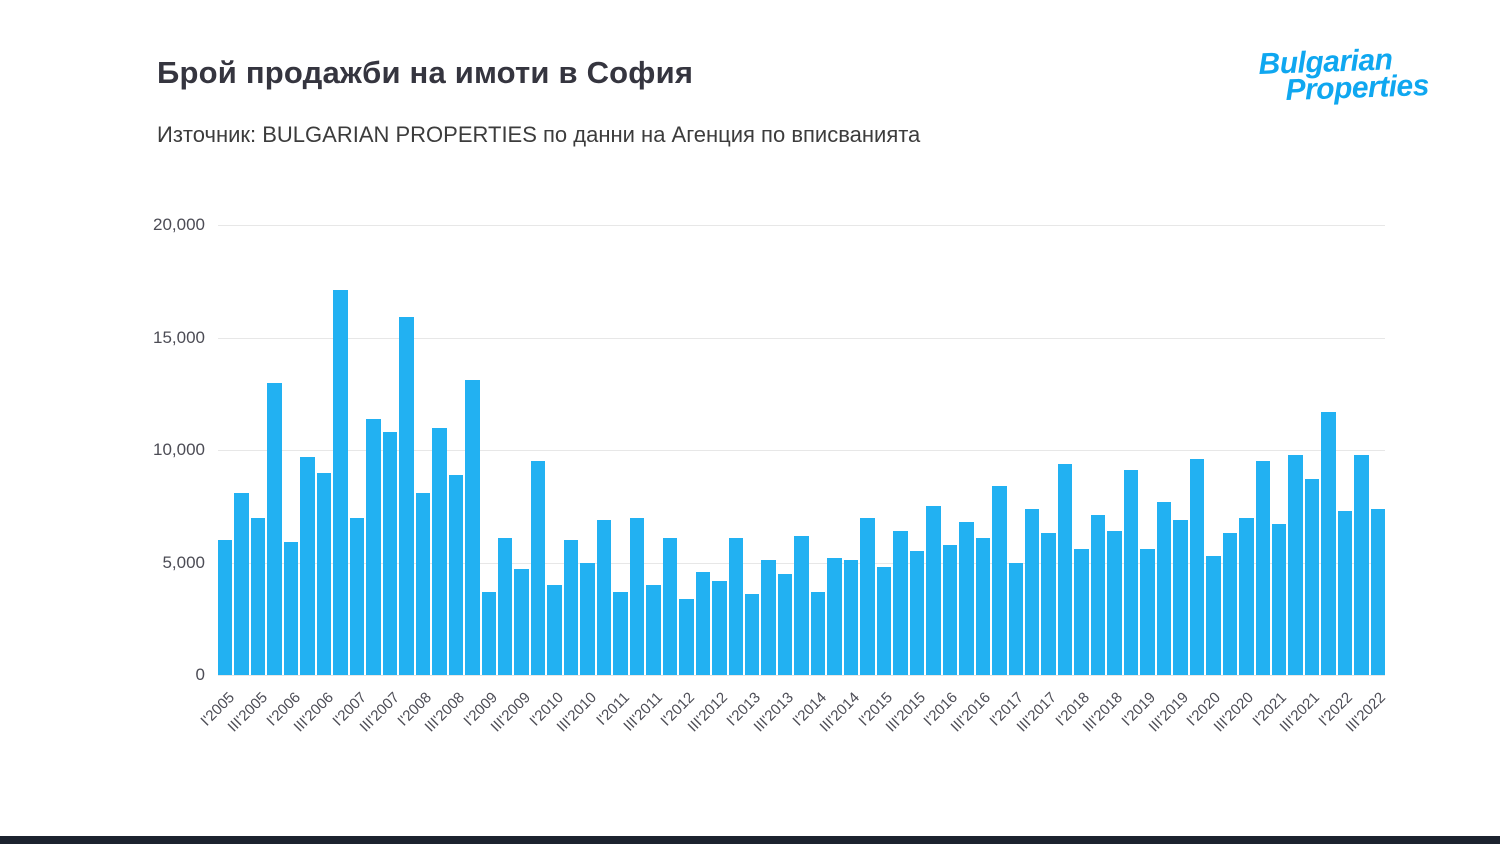 Image resolution: width=1500 pixels, height=844 pixels. I want to click on bulgarian-properties-logo: Bulgarian Properties, so click(1343, 75).